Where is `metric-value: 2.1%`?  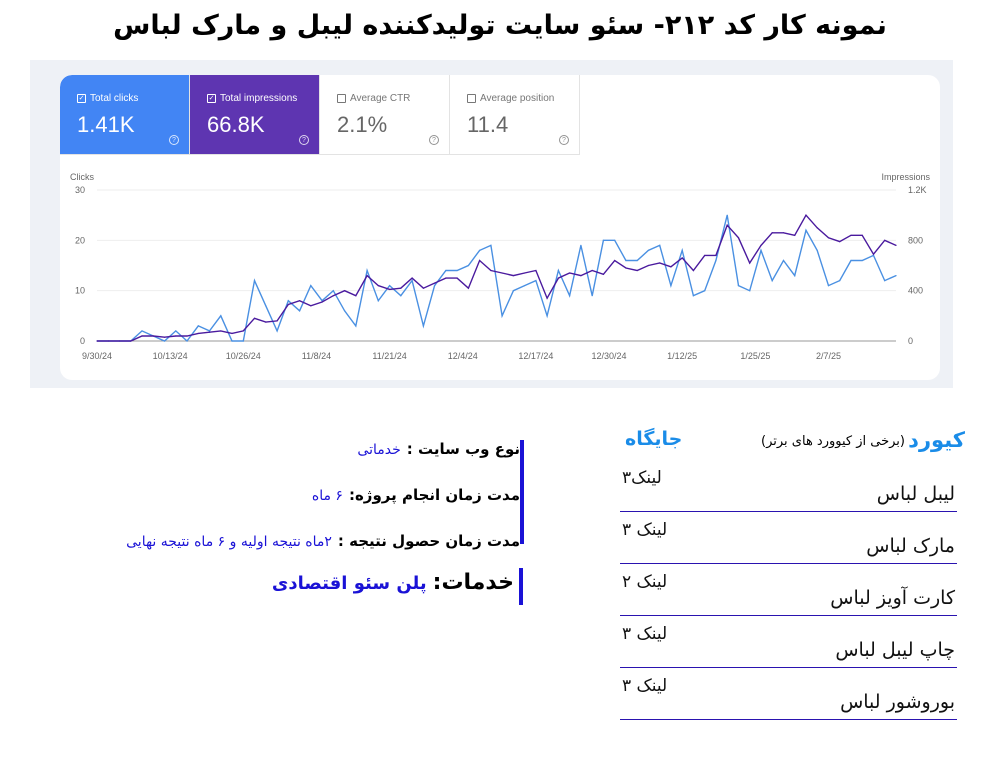
metric-value: 2.1% is located at coordinates (362, 124).